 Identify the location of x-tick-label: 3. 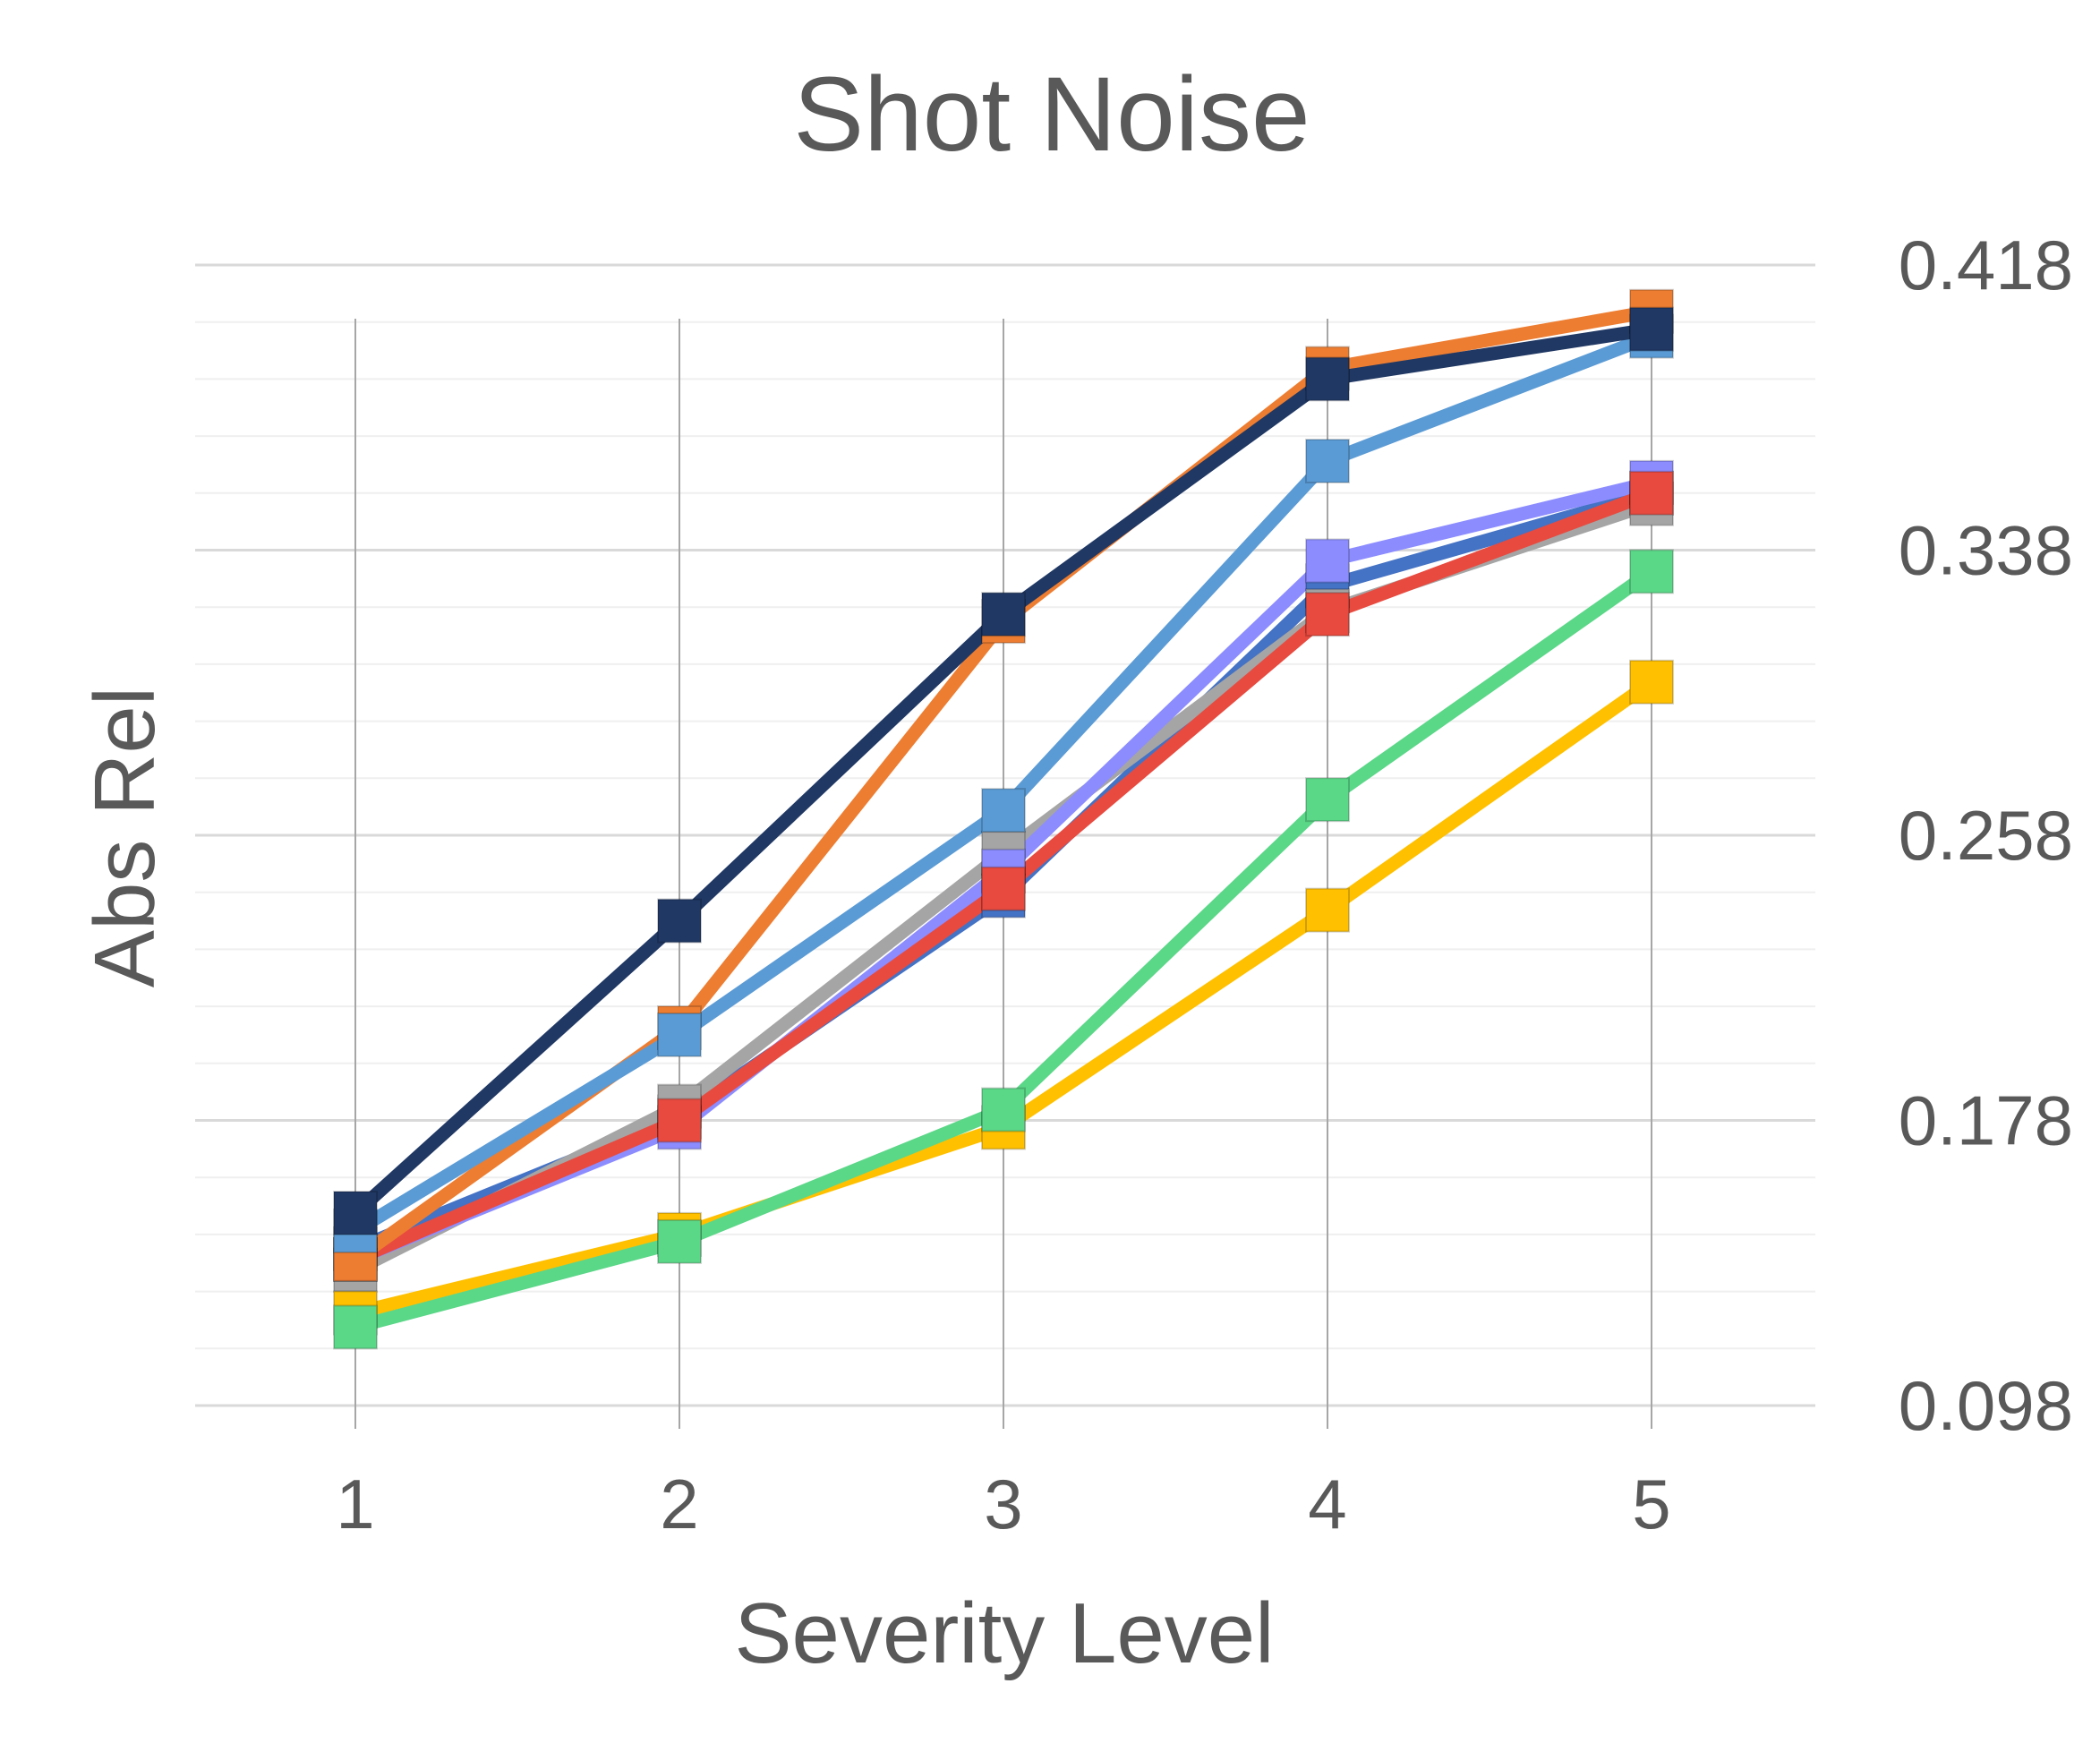
(1003, 1504).